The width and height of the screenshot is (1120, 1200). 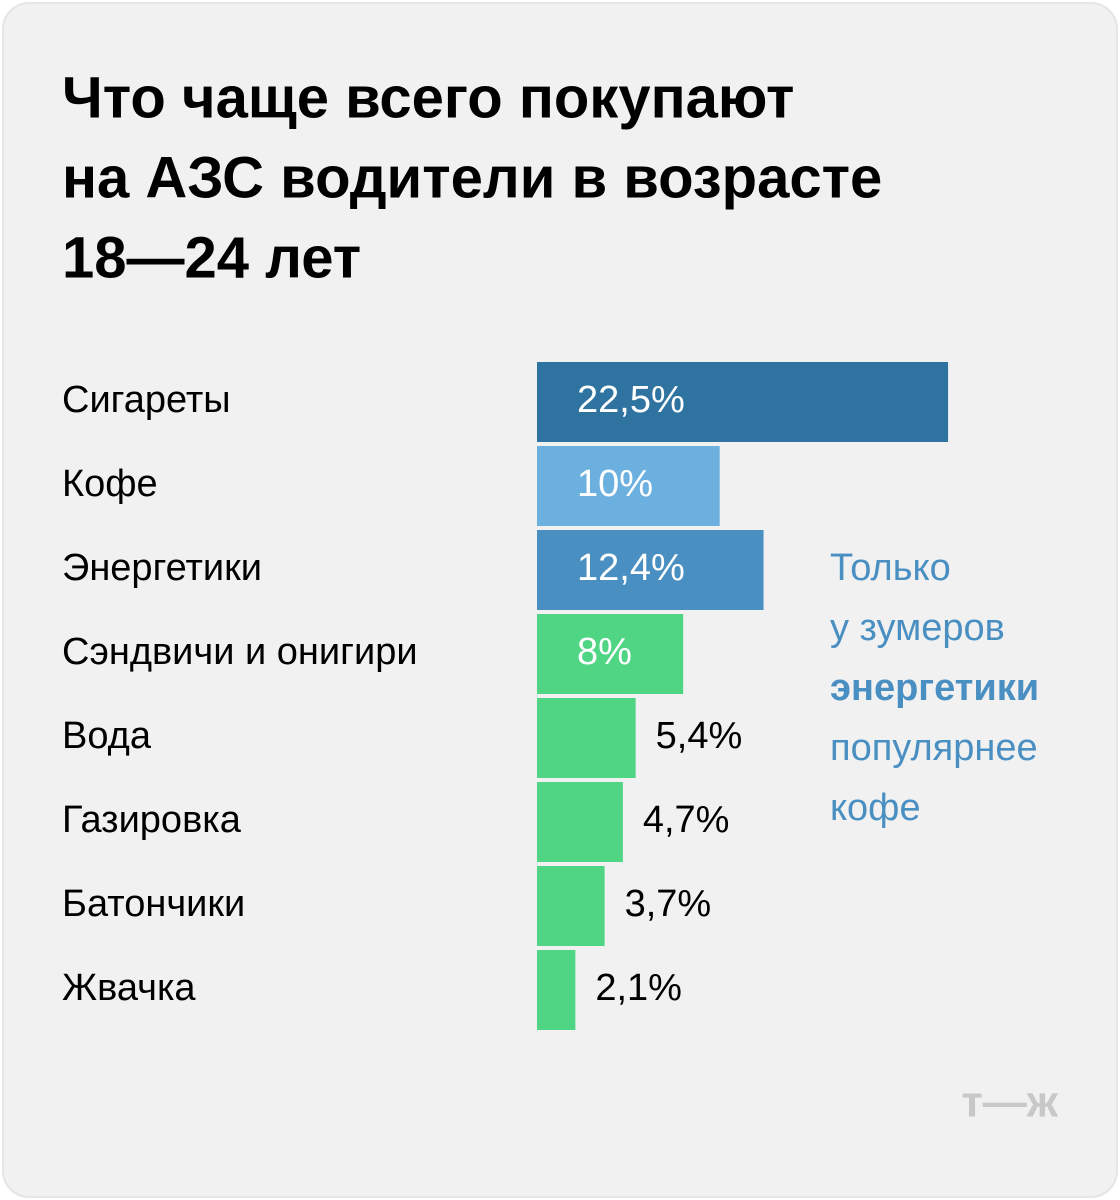 What do you see at coordinates (129, 988) in the screenshot?
I see `category-label: Жвачка` at bounding box center [129, 988].